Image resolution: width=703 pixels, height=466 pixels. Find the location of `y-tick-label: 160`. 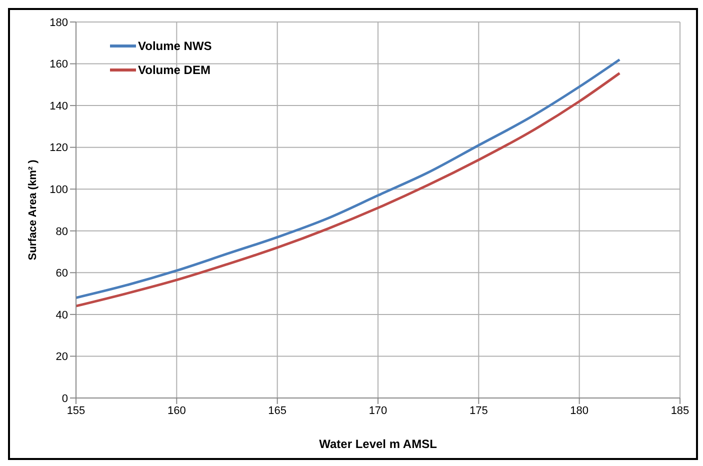

y-tick-label: 160 is located at coordinates (59, 64).